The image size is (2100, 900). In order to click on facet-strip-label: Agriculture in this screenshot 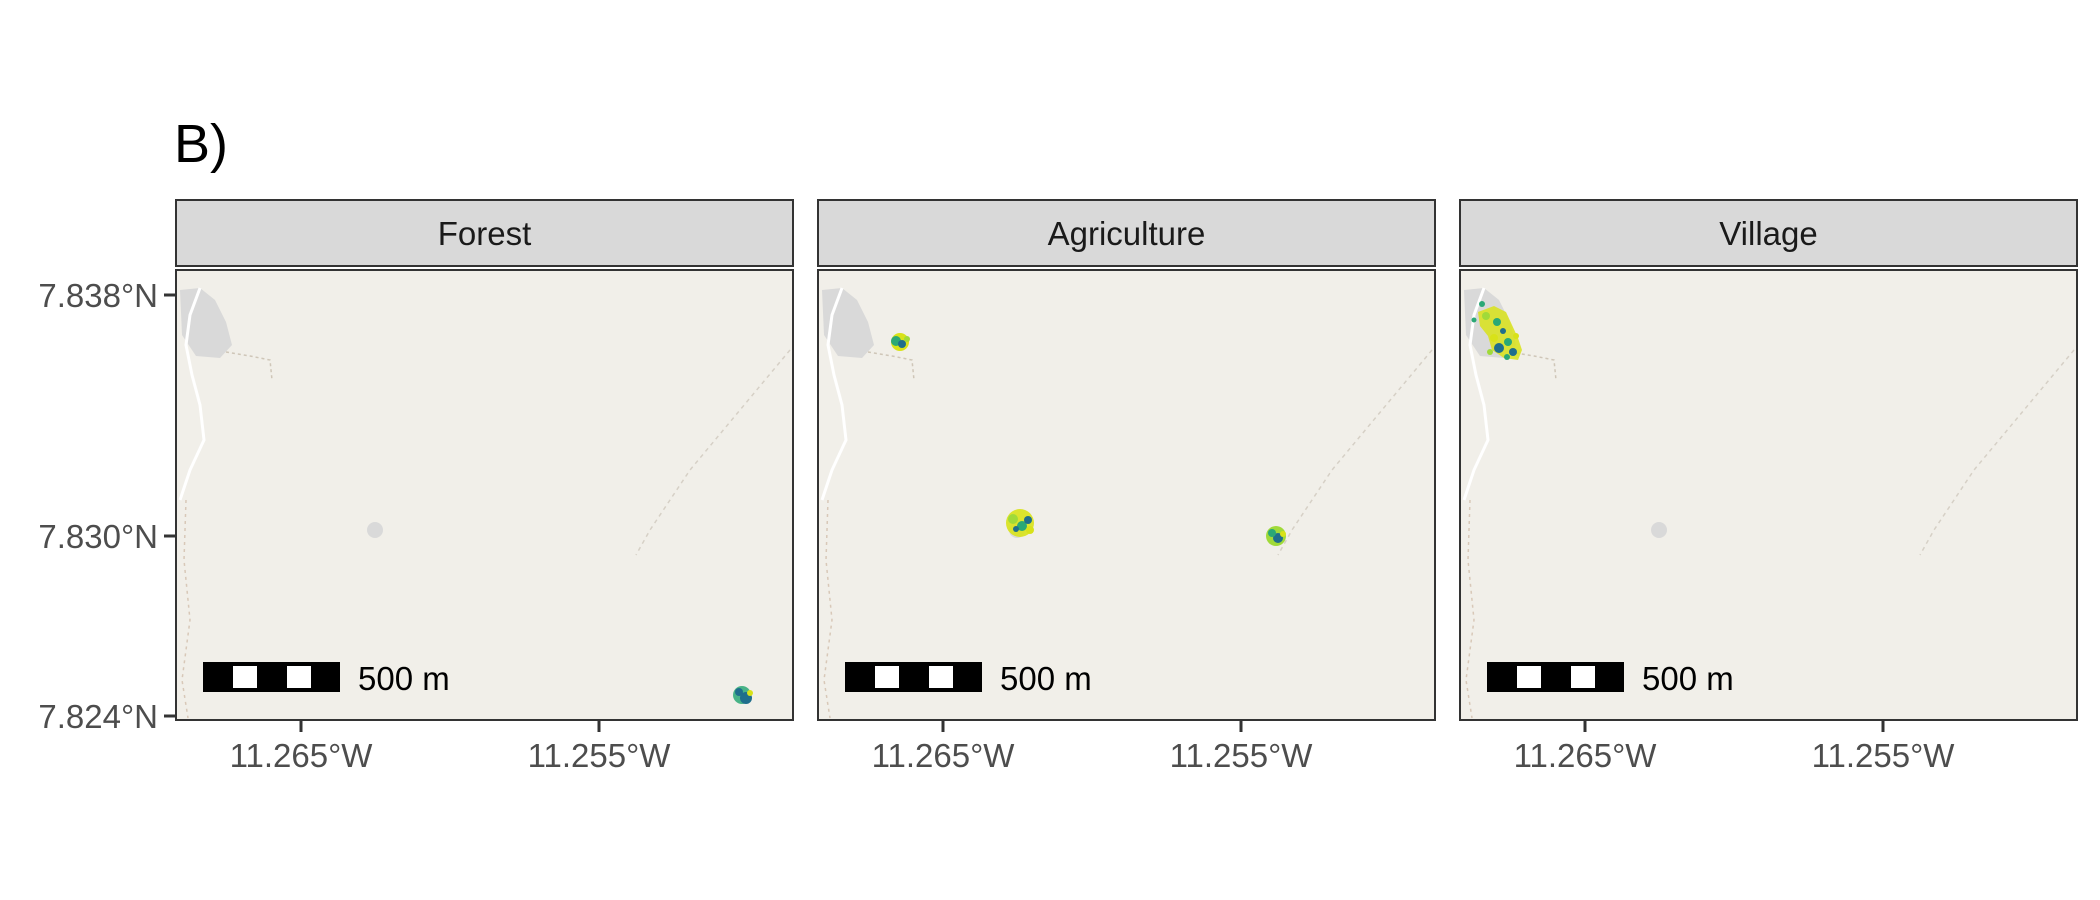, I will do `click(1127, 233)`.